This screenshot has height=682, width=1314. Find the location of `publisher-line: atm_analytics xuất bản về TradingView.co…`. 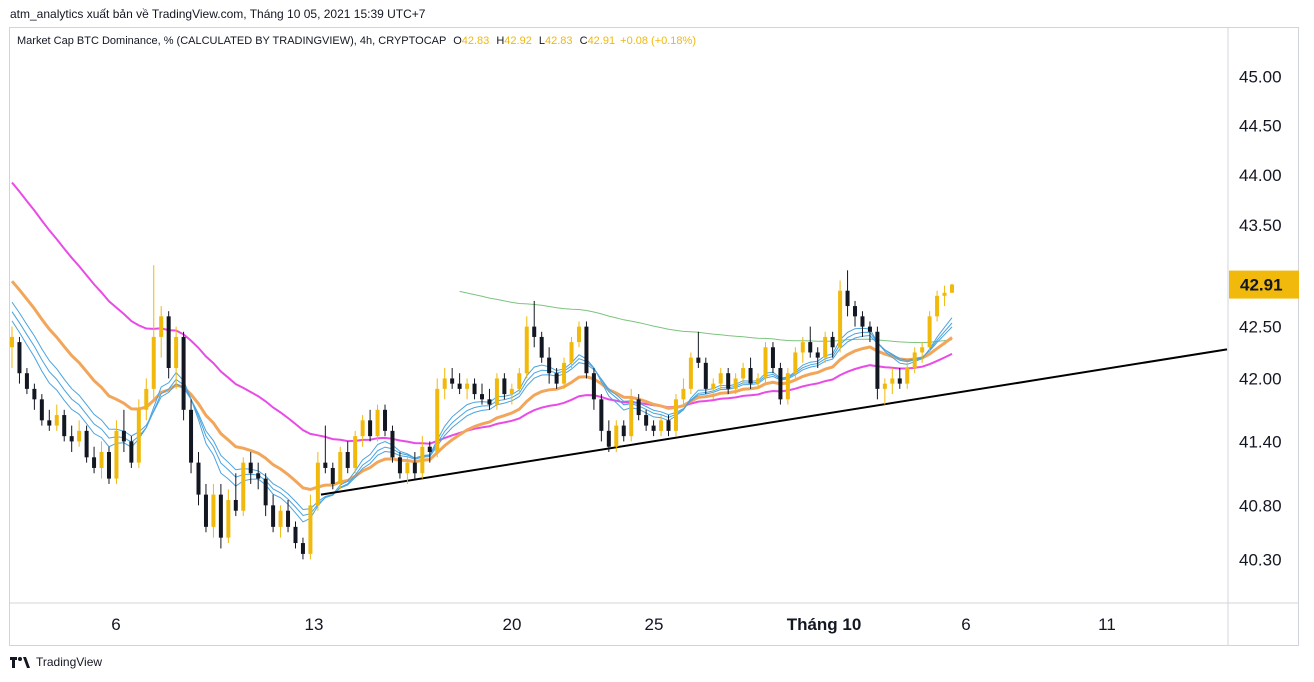

publisher-line: atm_analytics xuất bản về TradingView.co… is located at coordinates (218, 14).